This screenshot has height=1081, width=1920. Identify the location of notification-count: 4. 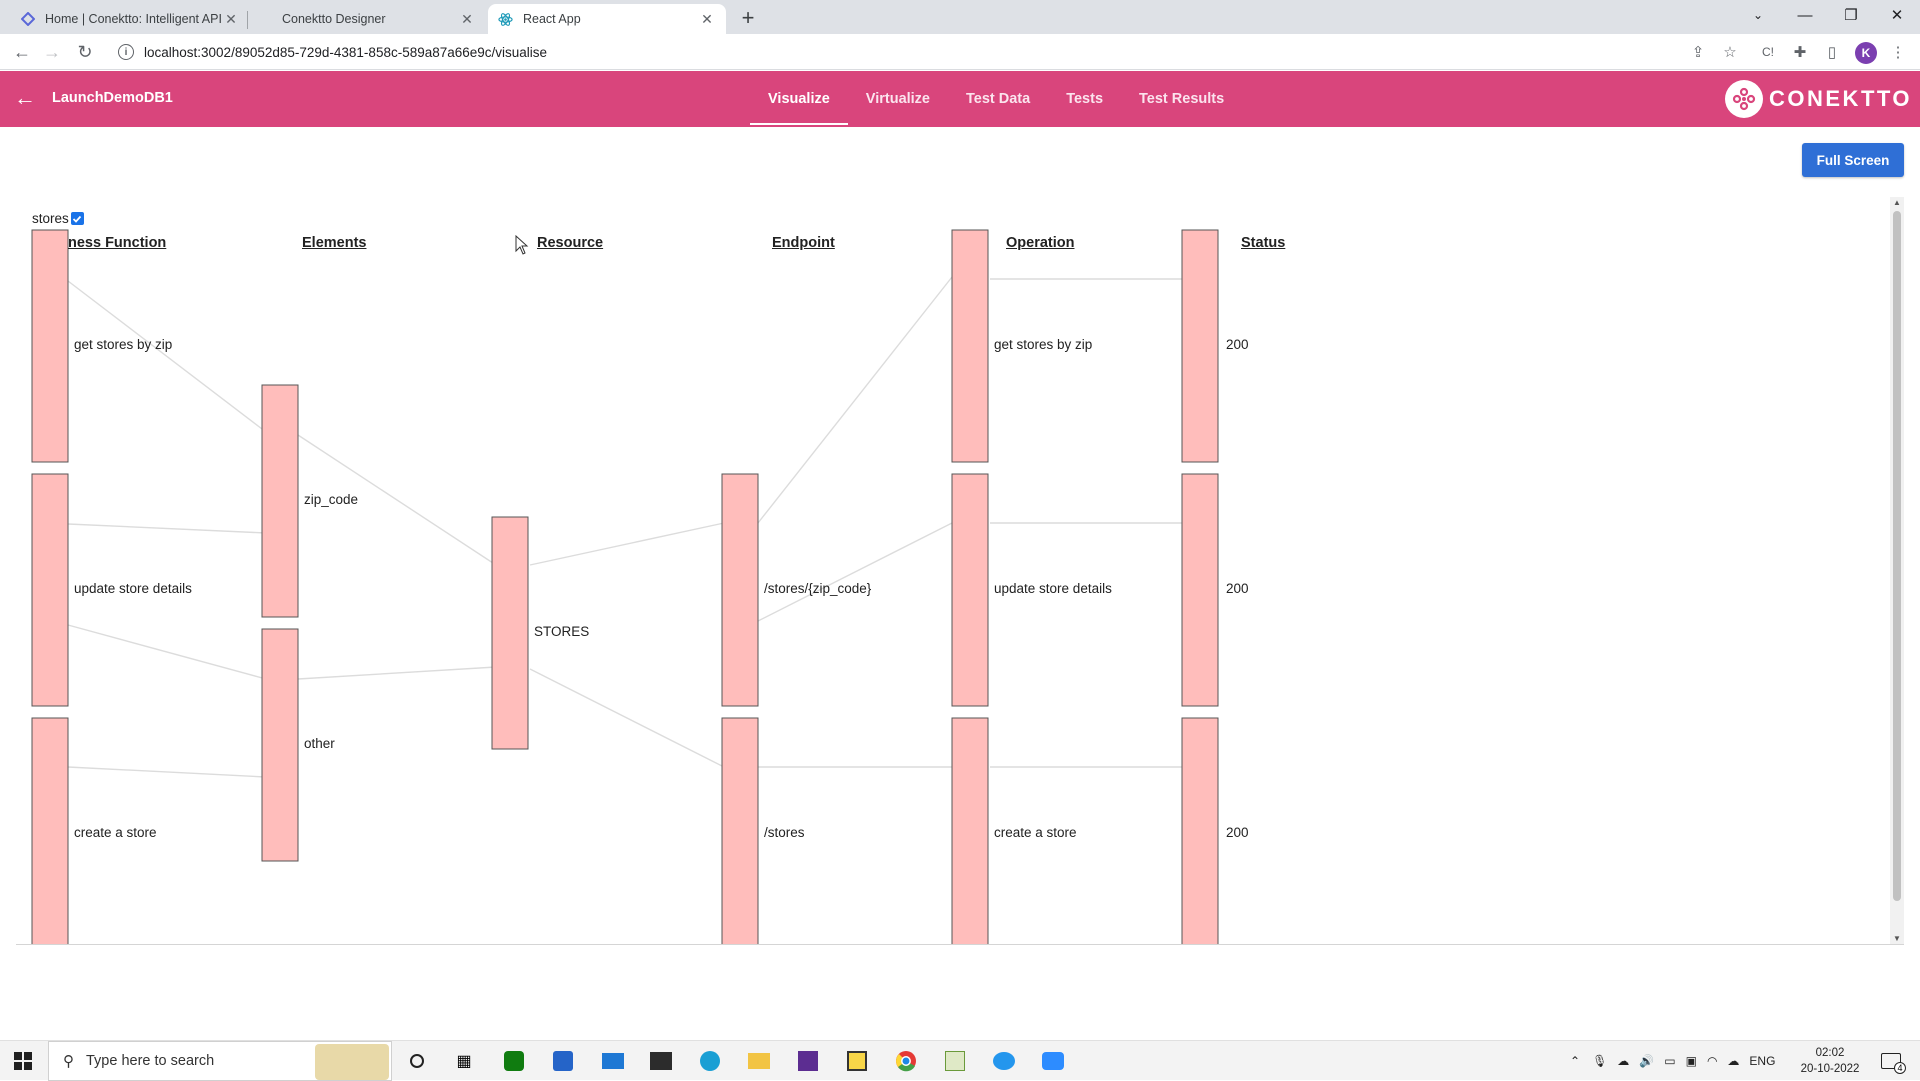
(1900, 1068).